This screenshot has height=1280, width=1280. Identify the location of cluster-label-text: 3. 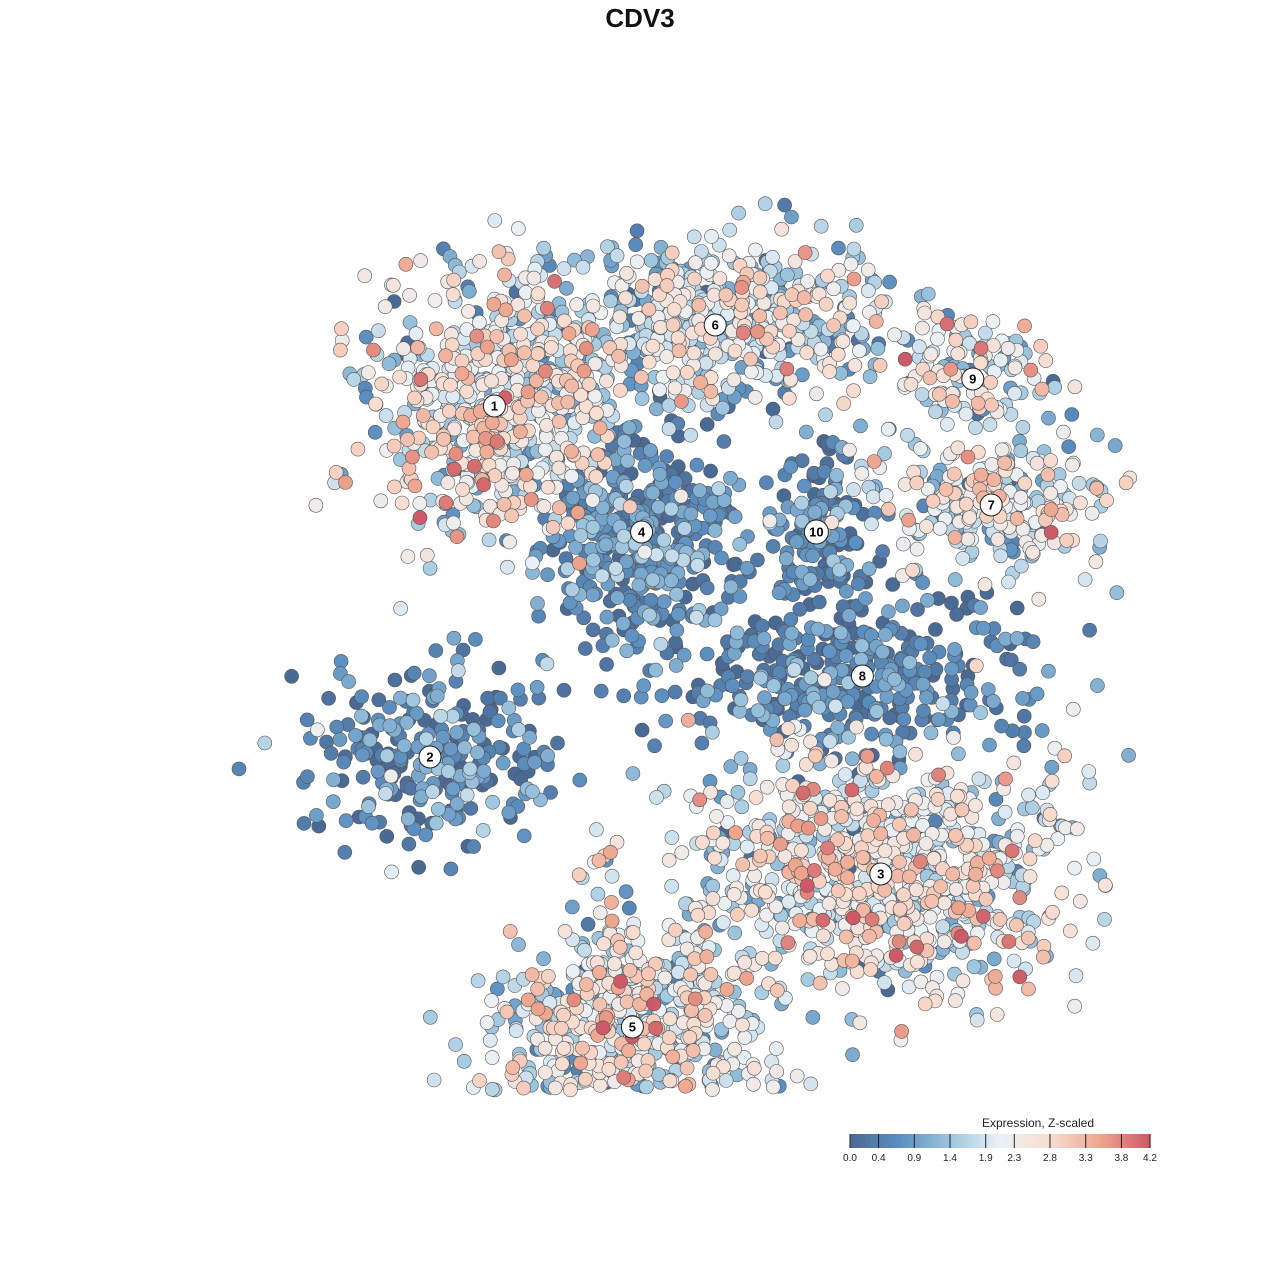
(880, 874).